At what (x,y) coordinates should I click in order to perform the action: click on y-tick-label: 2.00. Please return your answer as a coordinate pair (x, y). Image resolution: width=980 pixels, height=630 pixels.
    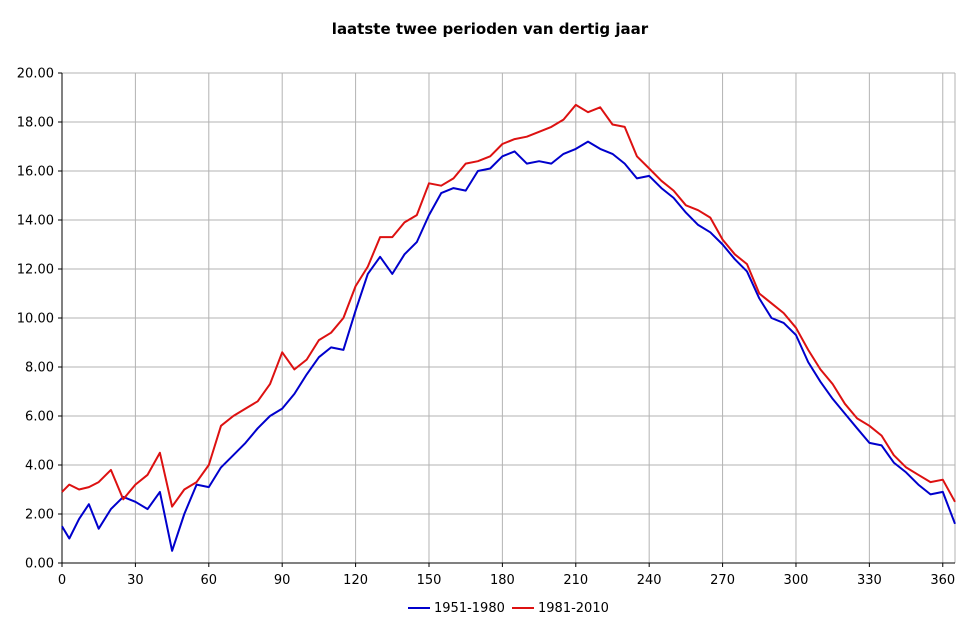
    Looking at the image, I should click on (39, 515).